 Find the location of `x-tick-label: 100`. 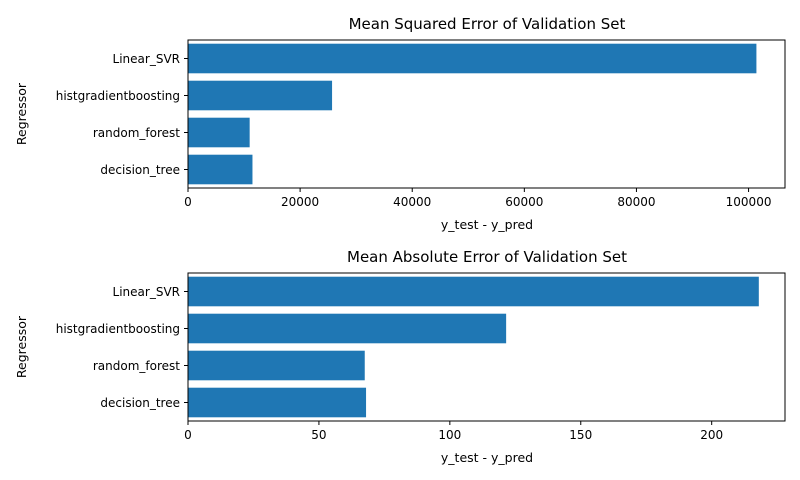

x-tick-label: 100 is located at coordinates (449, 435).